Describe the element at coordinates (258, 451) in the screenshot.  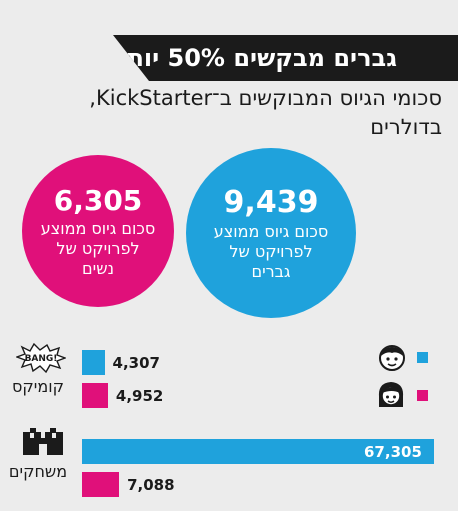
I see `bar-games-men` at that location.